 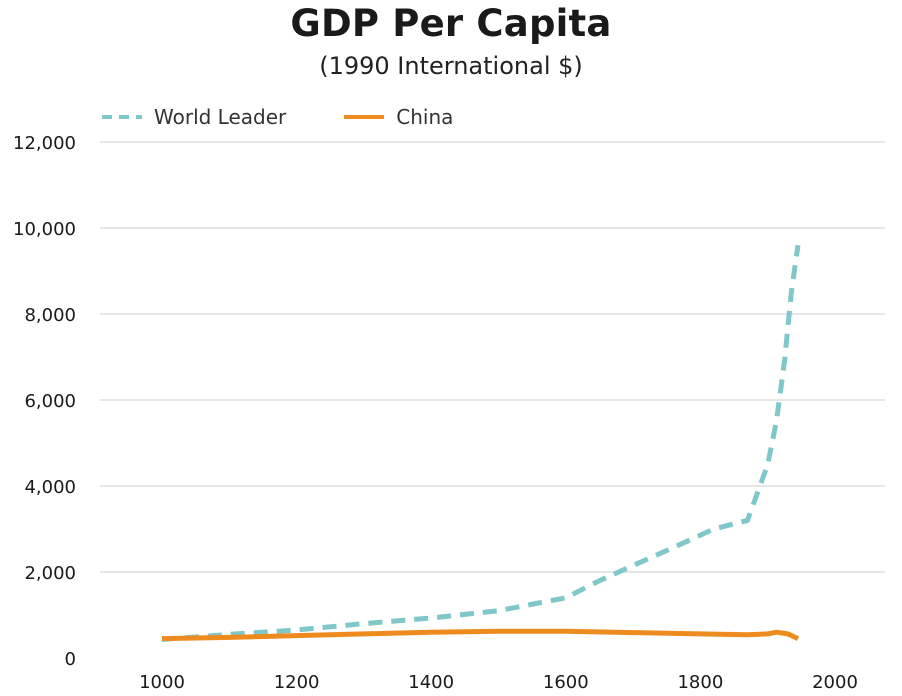 I want to click on y-tick-label-2000: 2,000, so click(x=50, y=573).